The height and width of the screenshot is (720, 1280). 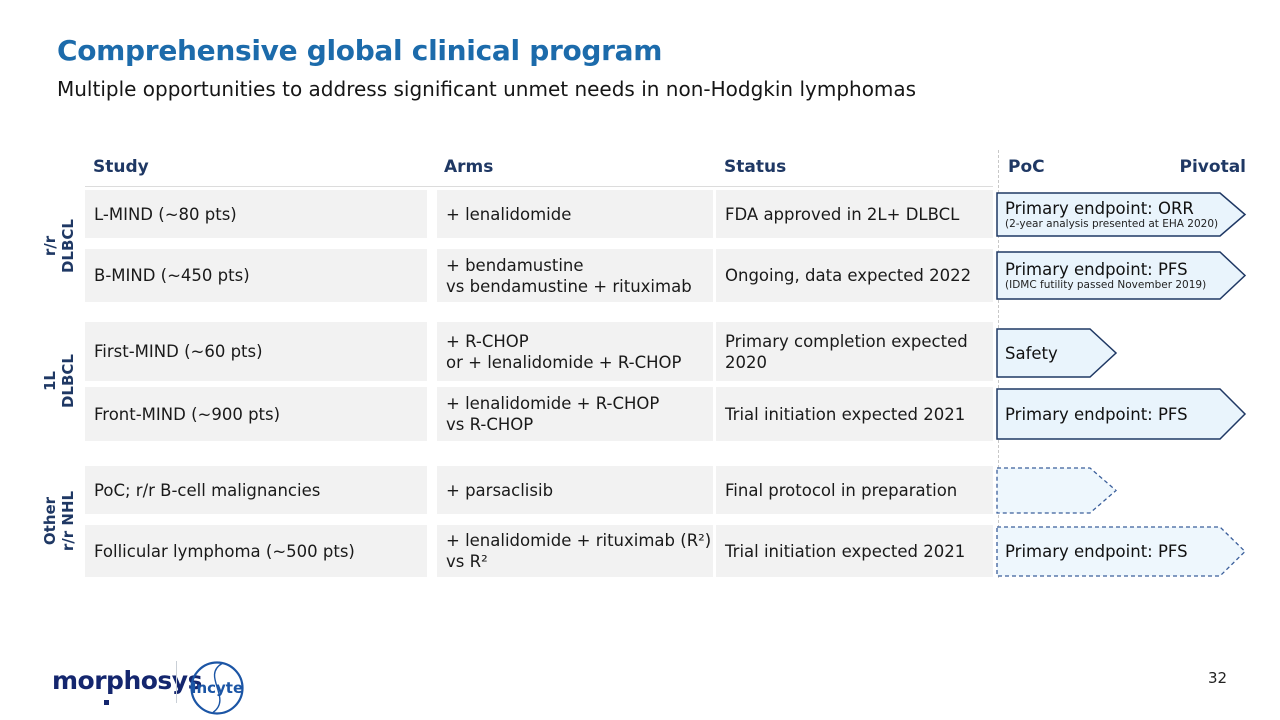 I want to click on study-name: Front-MIND (~900 pts), so click(x=187, y=414).